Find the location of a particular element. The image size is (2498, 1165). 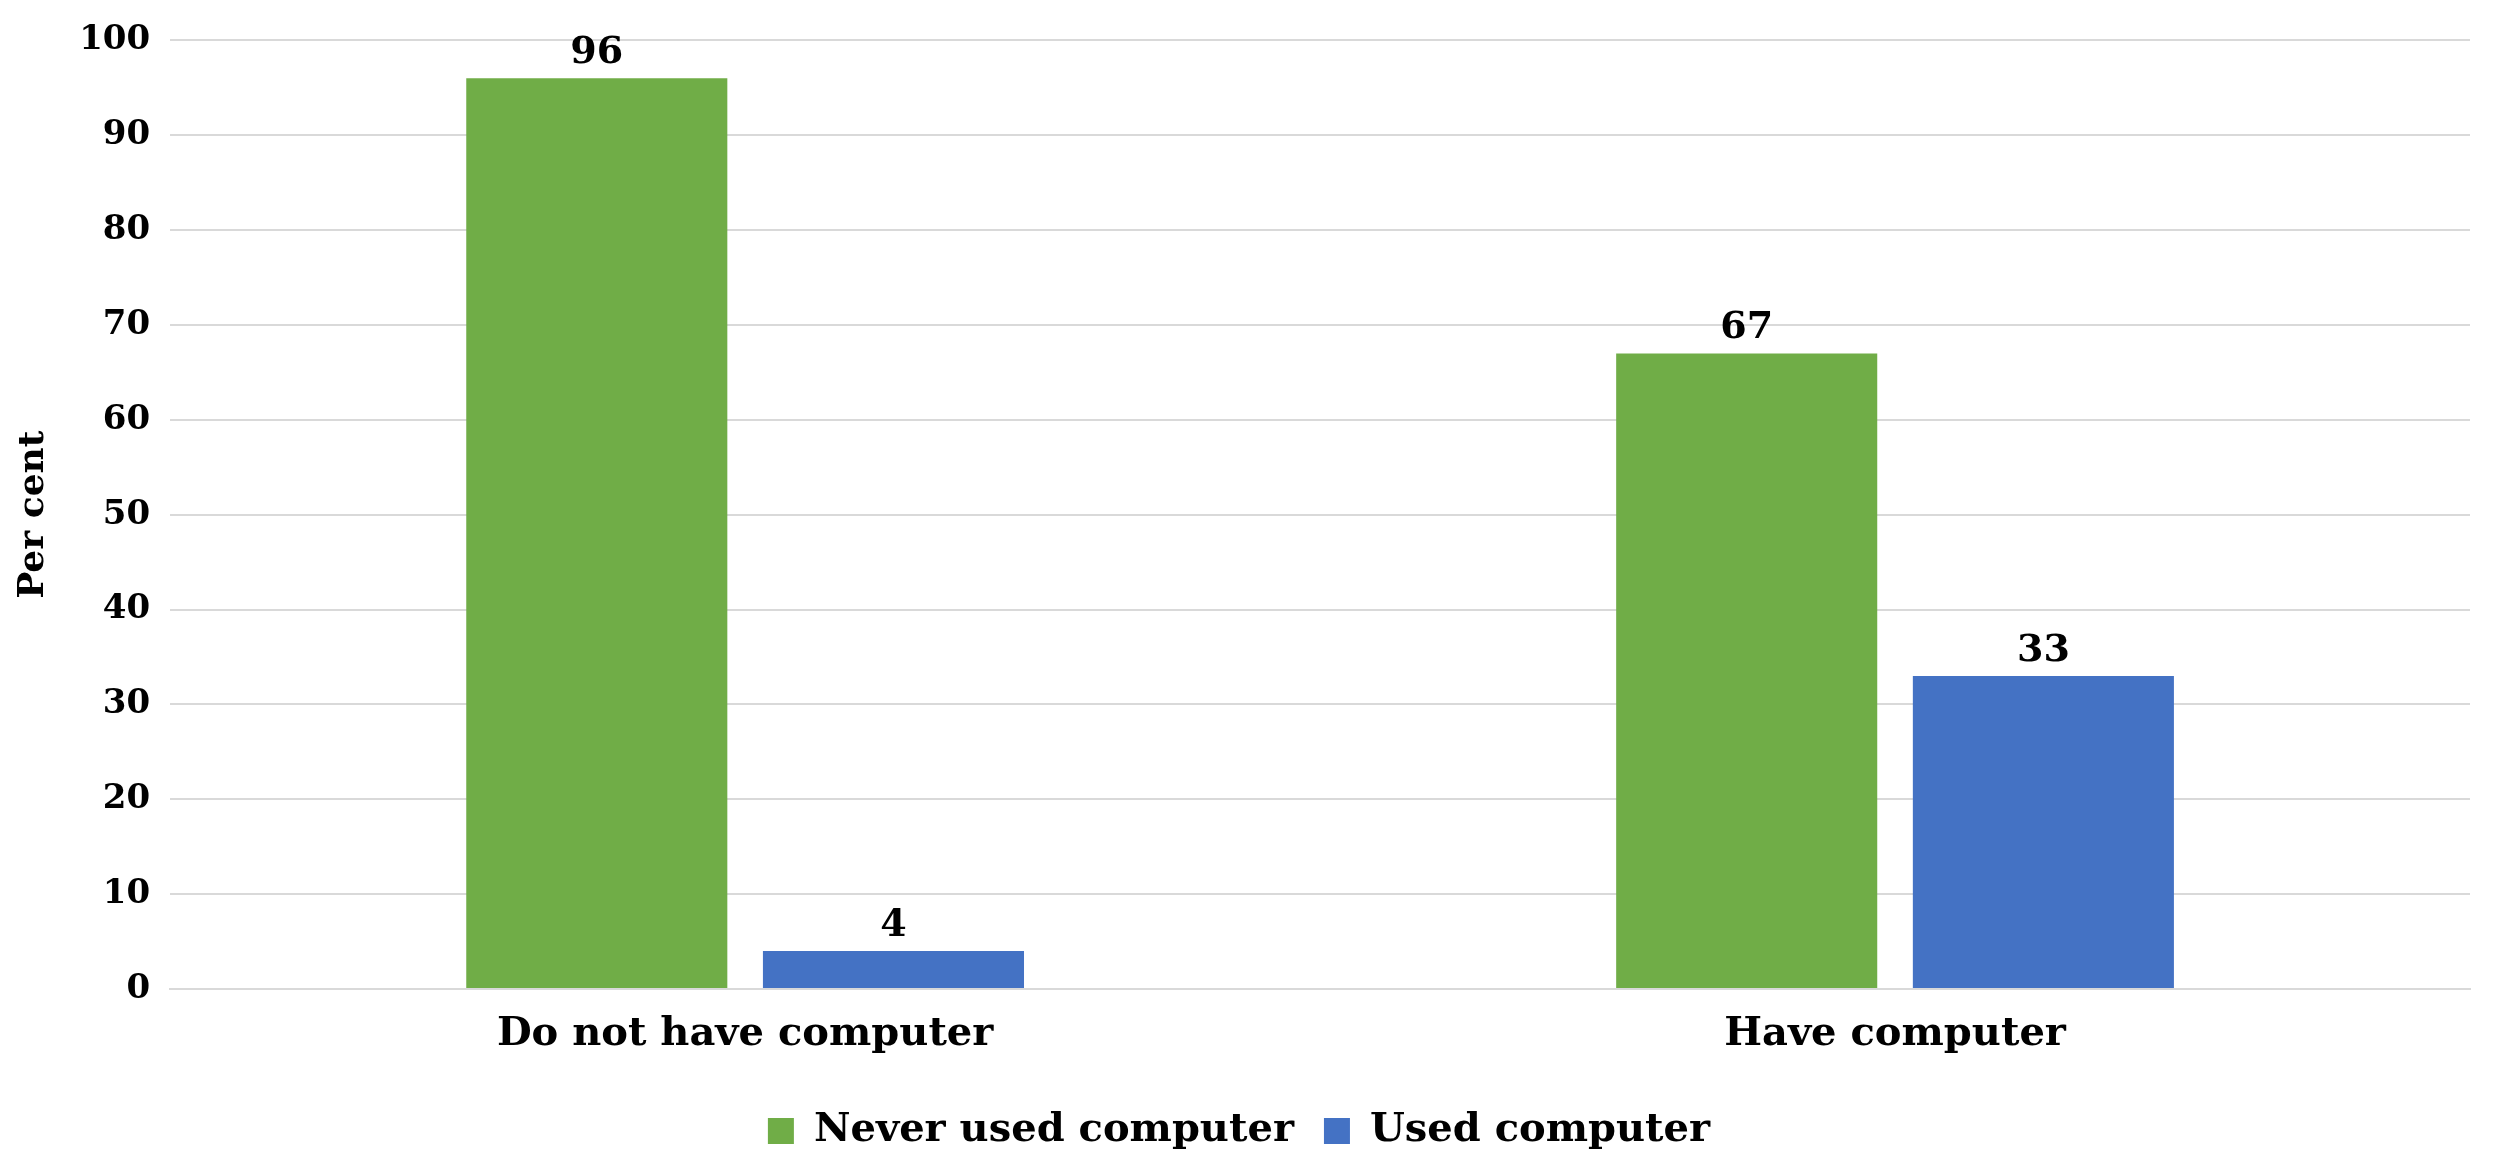

data-label: 4 is located at coordinates (893, 922).